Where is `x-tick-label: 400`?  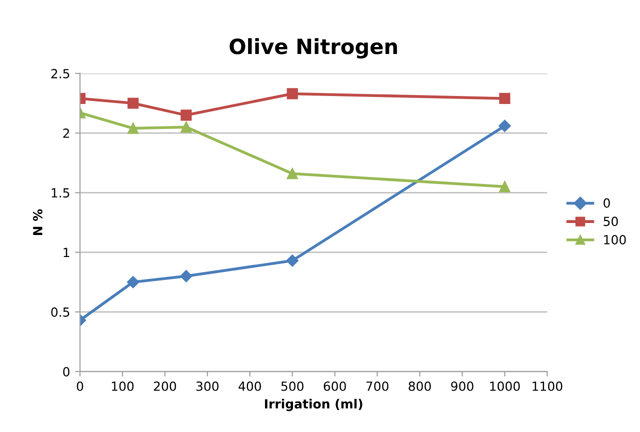
x-tick-label: 400 is located at coordinates (249, 386).